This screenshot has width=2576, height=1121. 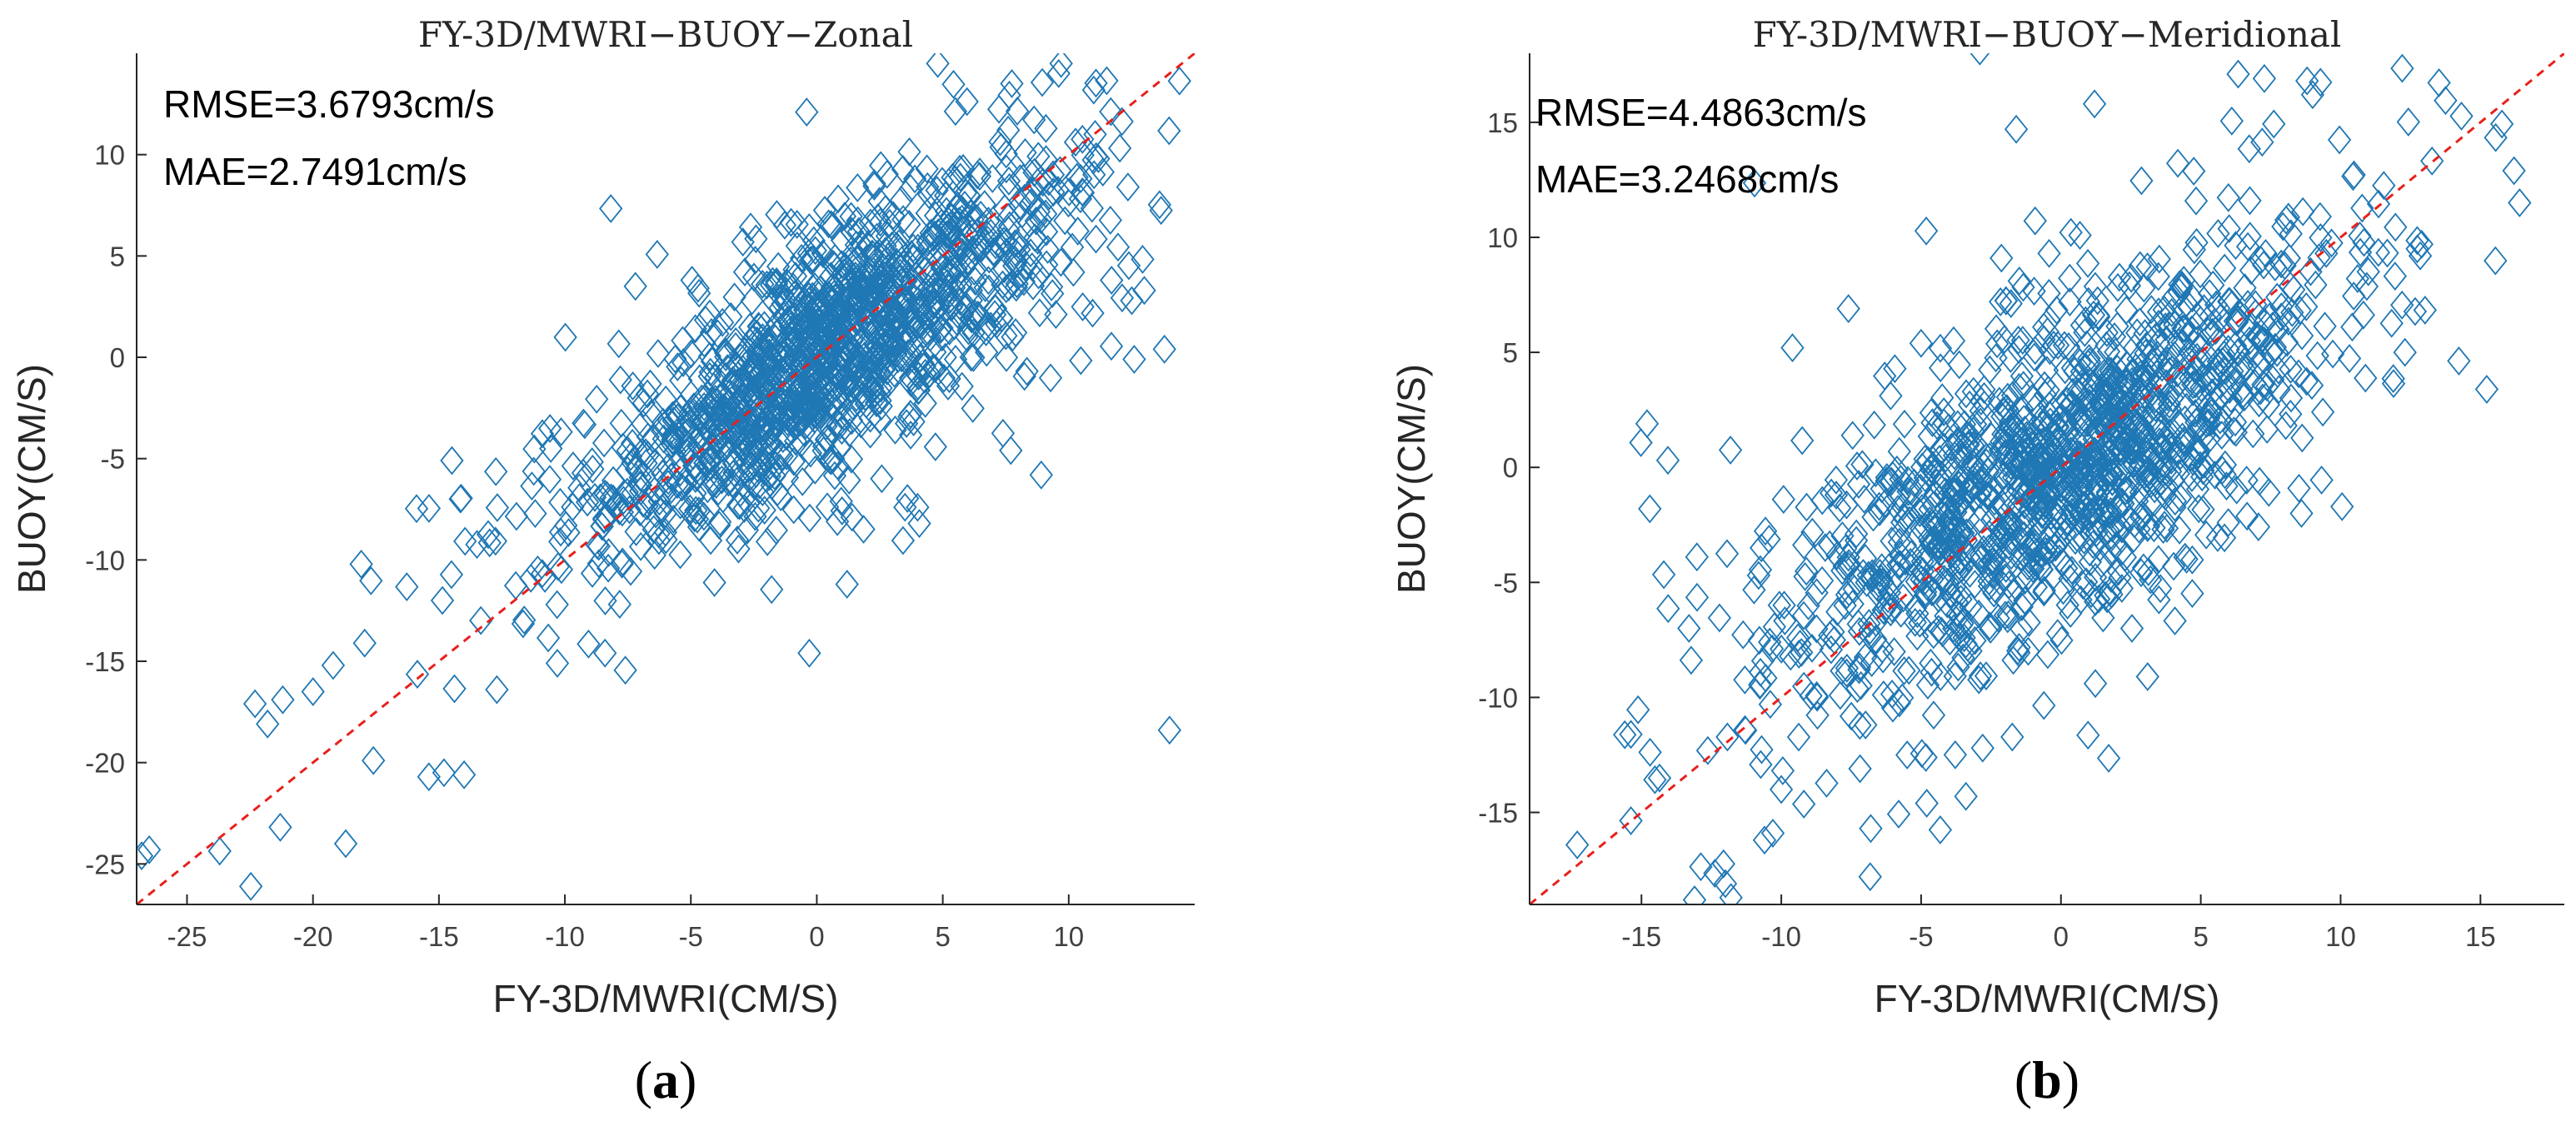 I want to click on y-tick-label: -5, so click(x=113, y=459).